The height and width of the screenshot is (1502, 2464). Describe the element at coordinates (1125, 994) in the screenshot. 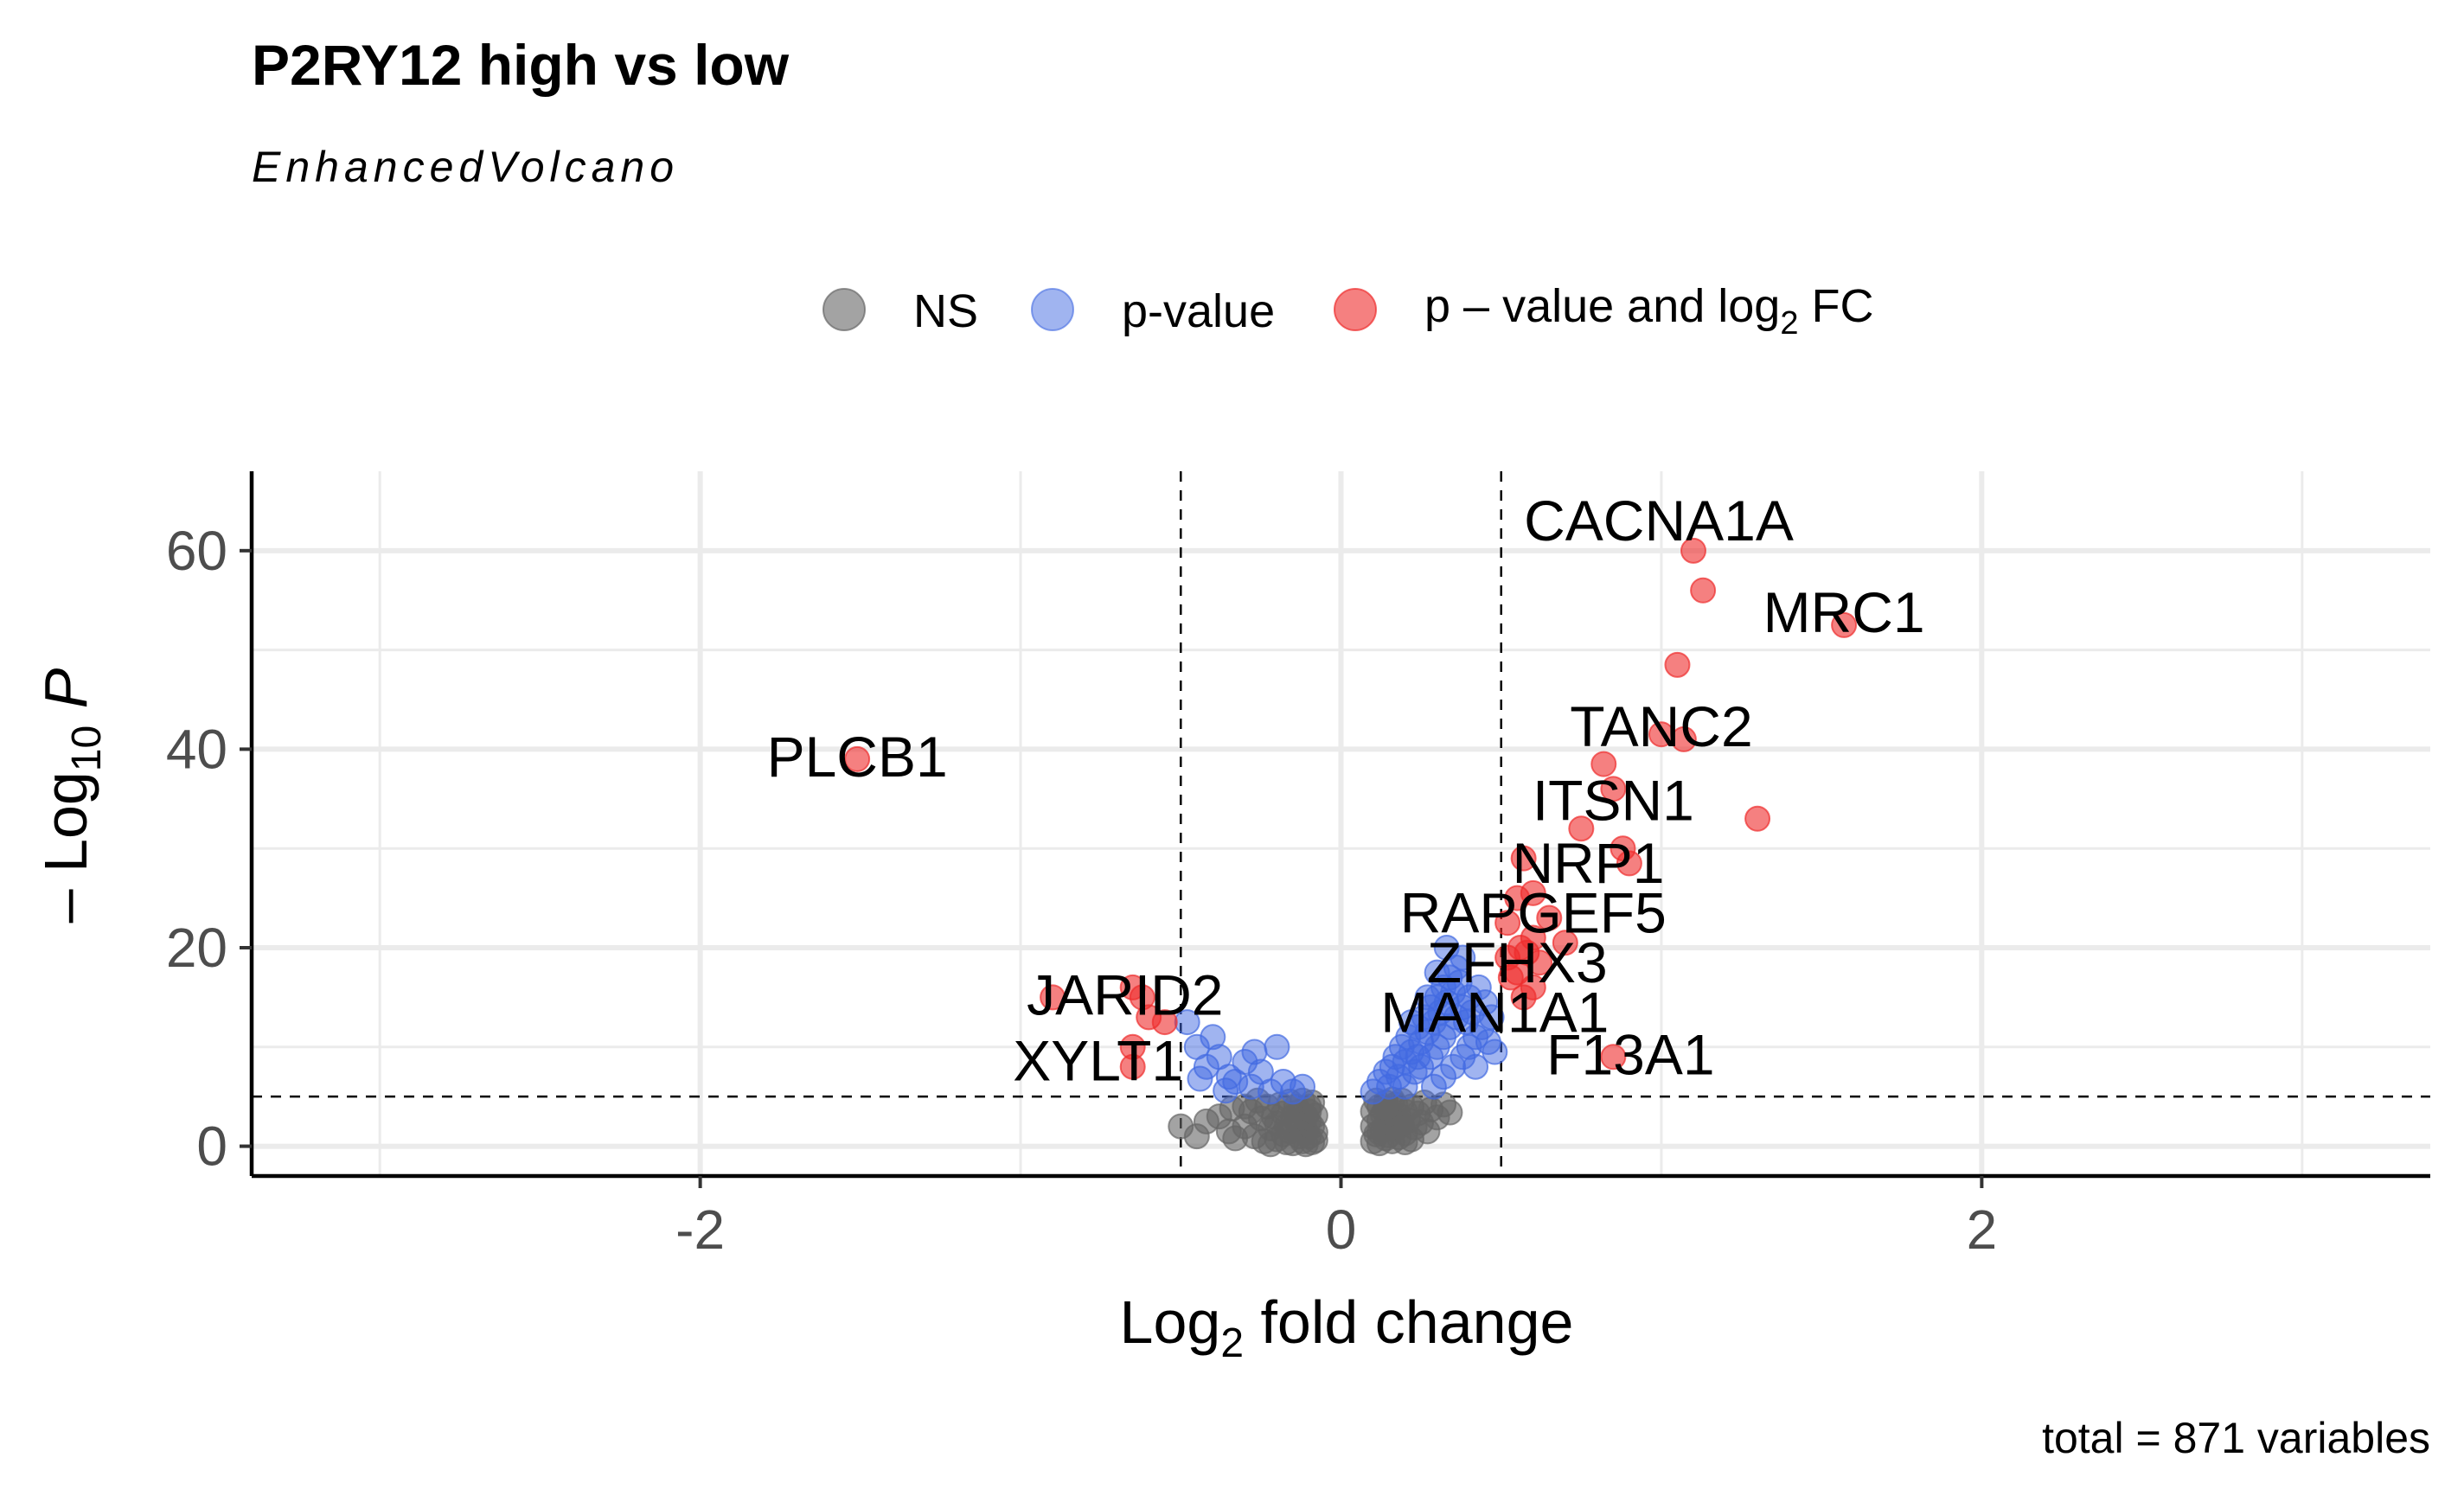

I see `gene-label-jarid2: JARID2` at that location.